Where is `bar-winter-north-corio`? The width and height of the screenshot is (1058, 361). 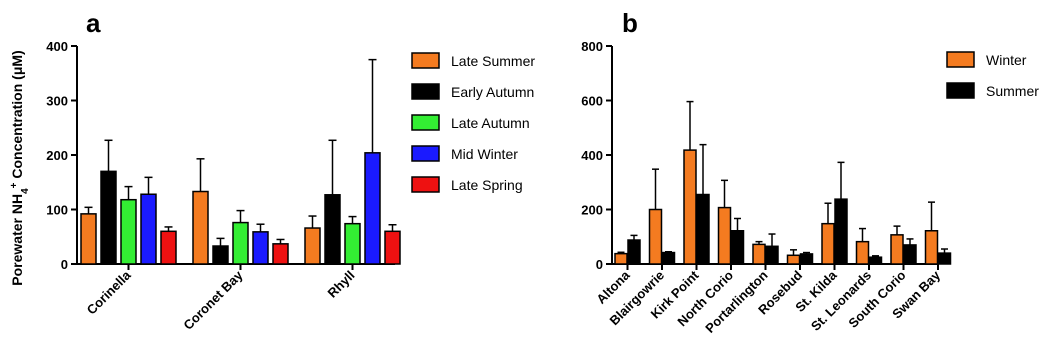
bar-winter-north-corio is located at coordinates (724, 235).